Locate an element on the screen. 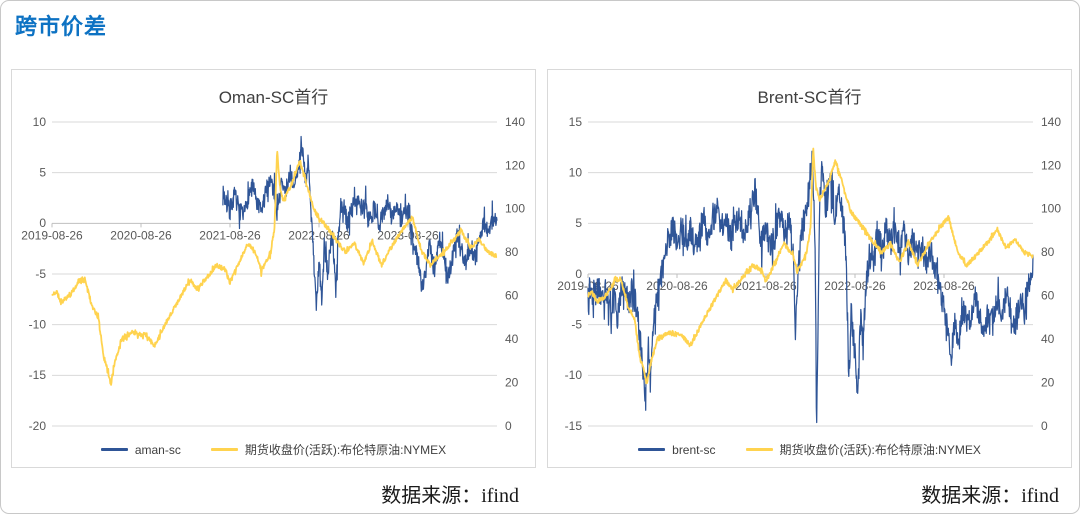  chart-legend-oman-sc: aman-sc 期货收盘价(活跃):布伦特原油:NYMEX is located at coordinates (273, 449).